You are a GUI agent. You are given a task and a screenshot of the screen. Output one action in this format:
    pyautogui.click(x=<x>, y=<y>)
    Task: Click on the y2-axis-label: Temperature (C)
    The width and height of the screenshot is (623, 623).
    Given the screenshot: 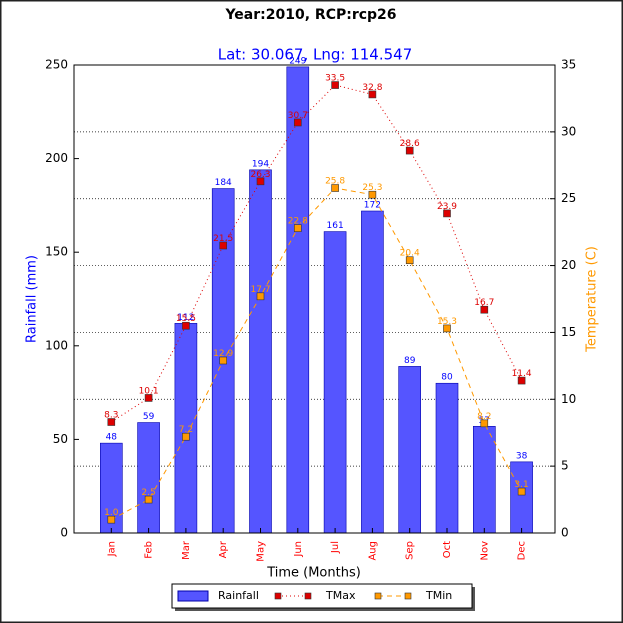 What is the action you would take?
    pyautogui.click(x=592, y=299)
    